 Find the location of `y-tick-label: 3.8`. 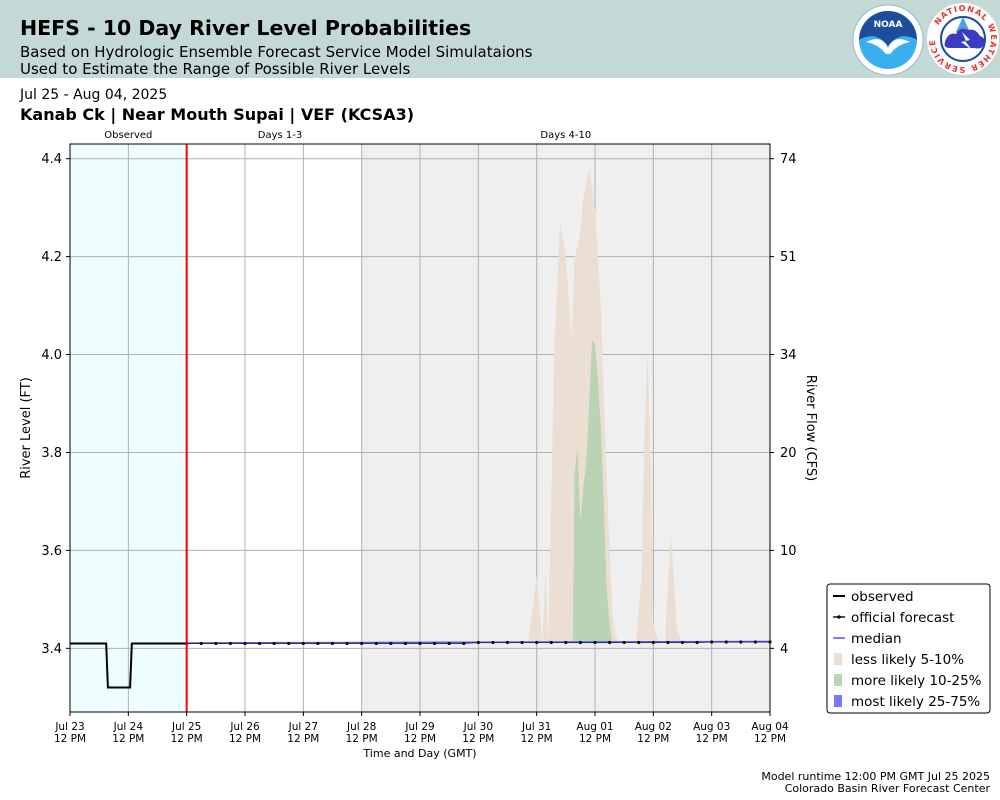

y-tick-label: 3.8 is located at coordinates (51, 453).